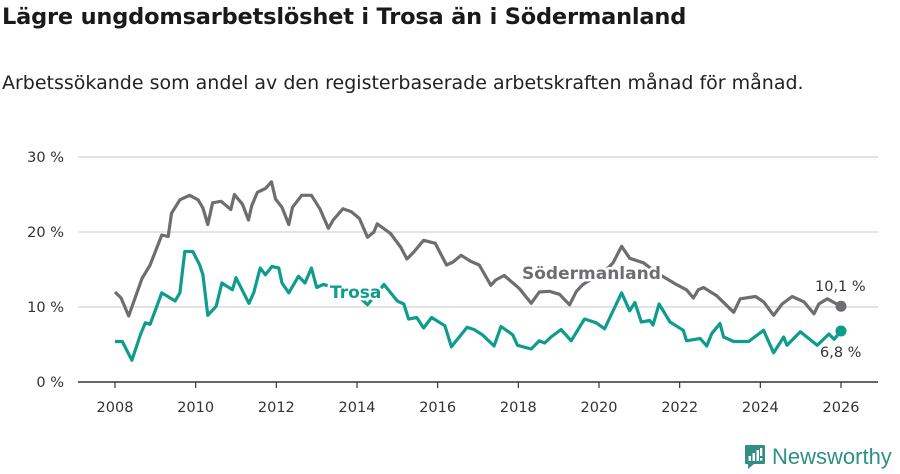 Image resolution: width=900 pixels, height=474 pixels. I want to click on x-tick-label: 2016, so click(437, 408).